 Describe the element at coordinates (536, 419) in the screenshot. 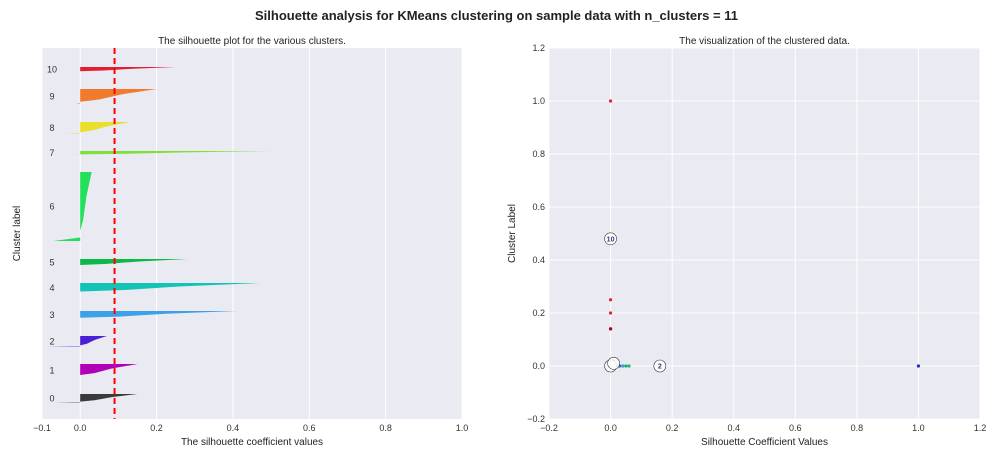

I see `y-tick-label: −0.2` at that location.